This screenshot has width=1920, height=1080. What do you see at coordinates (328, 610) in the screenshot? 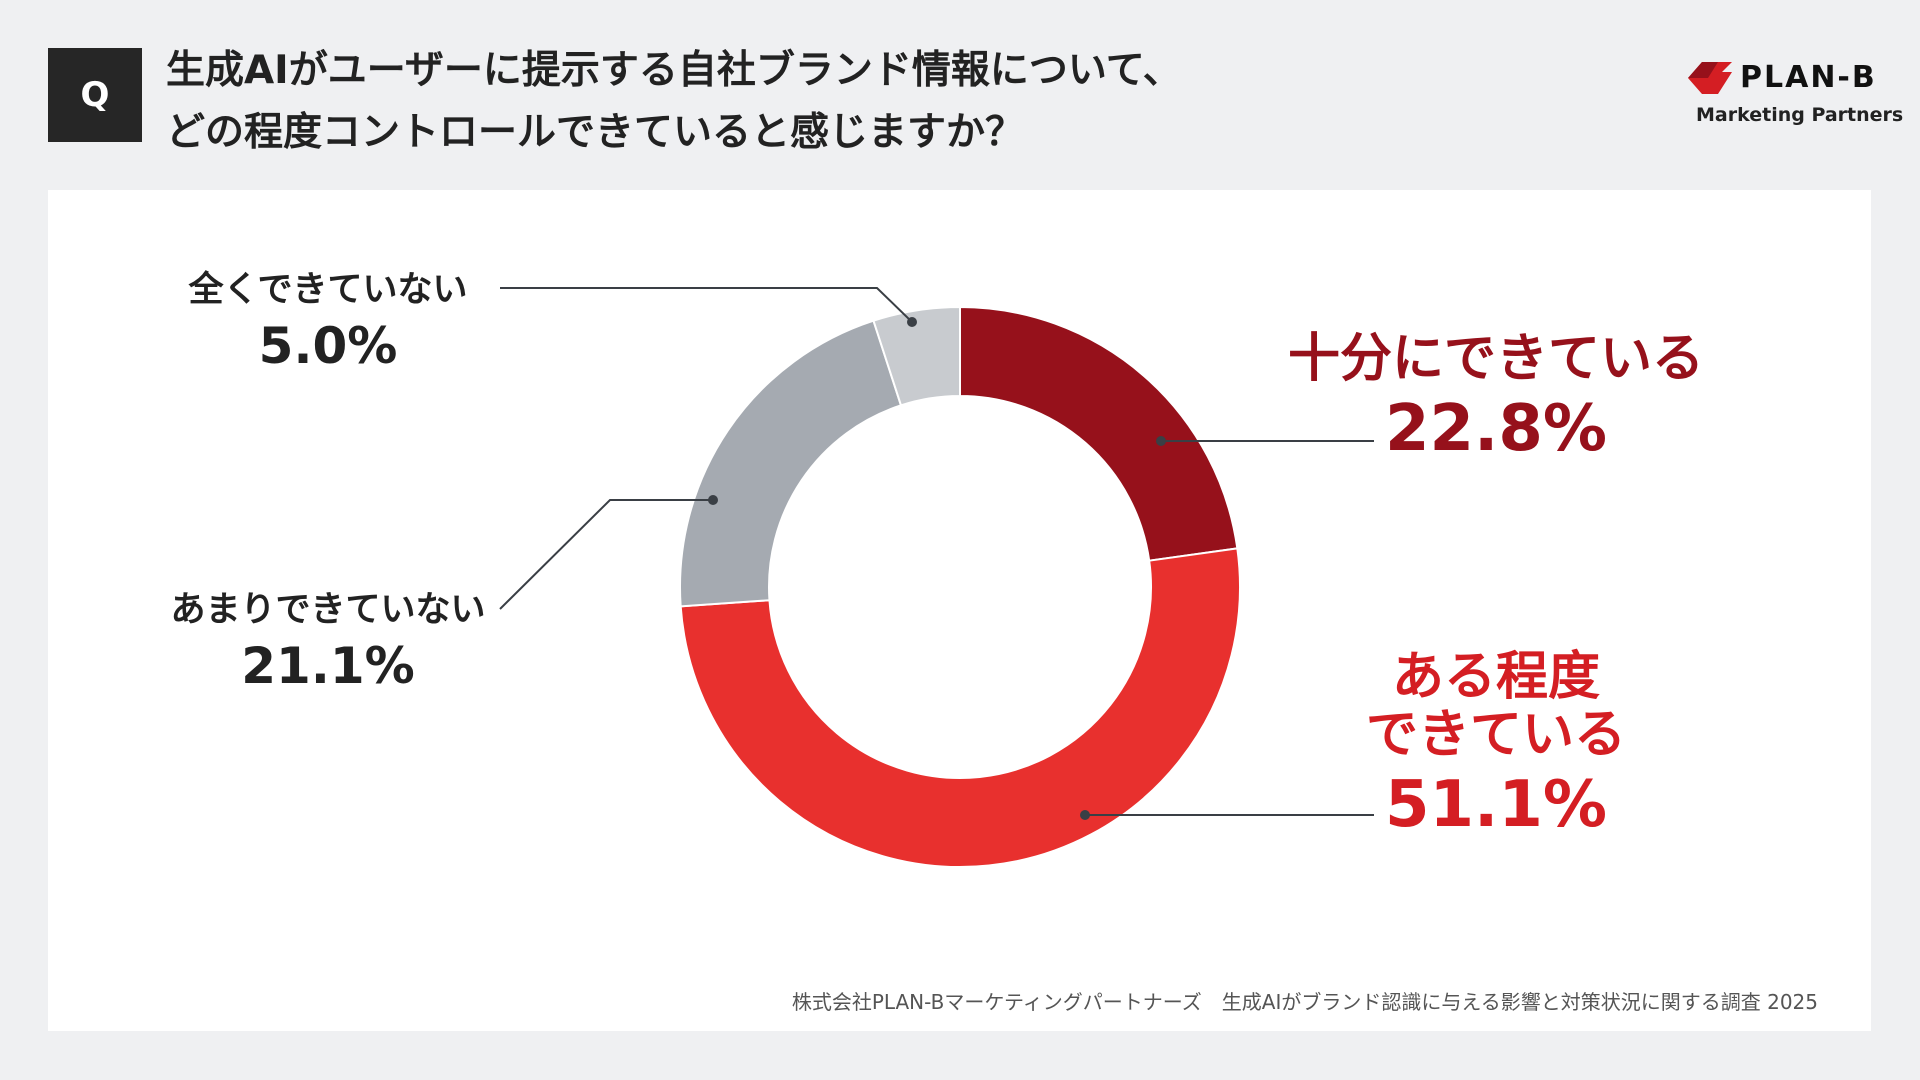
I see `category-label: あまりできていない` at bounding box center [328, 610].